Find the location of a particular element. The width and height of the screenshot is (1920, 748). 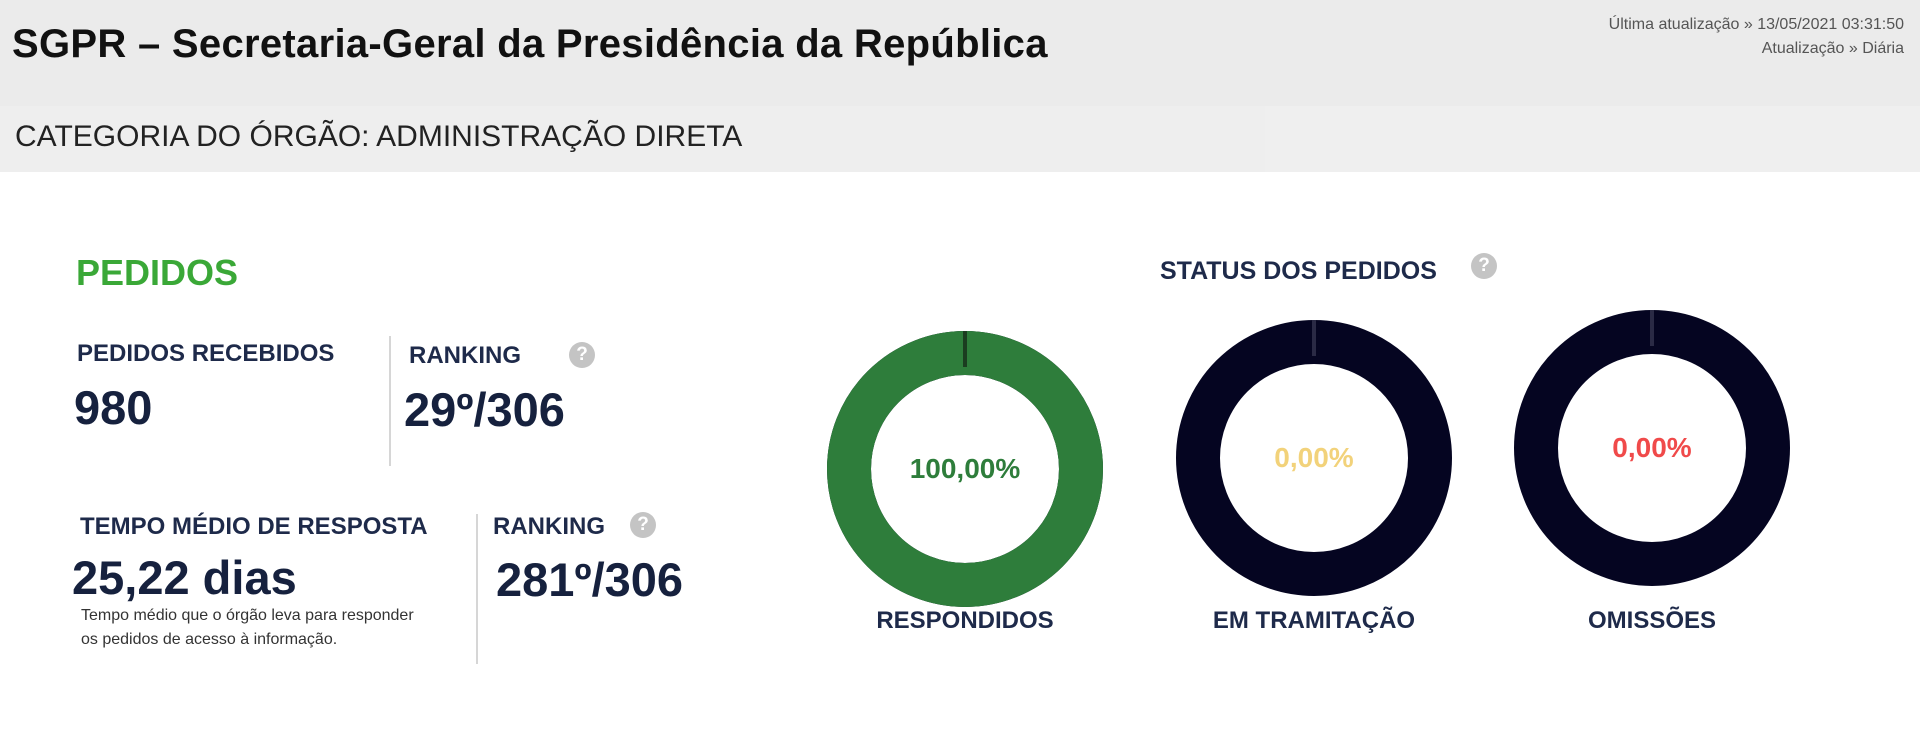

status-title: STATUS DOS PEDIDOS is located at coordinates (1298, 271).